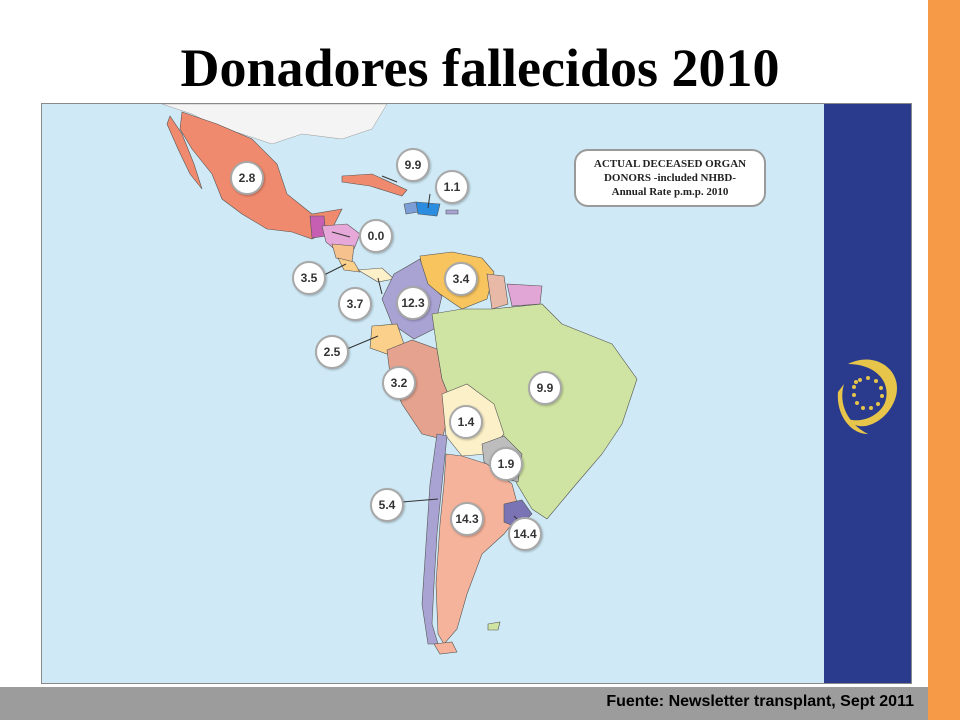  I want to click on legend-line-3: Annual Rate p.m.p. 2010, so click(670, 192).